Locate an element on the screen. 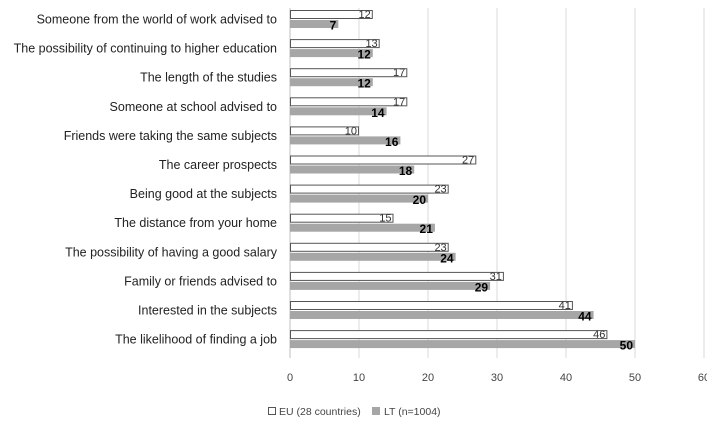 Image resolution: width=707 pixels, height=426 pixels. x-tick-label: 60 is located at coordinates (702, 378).